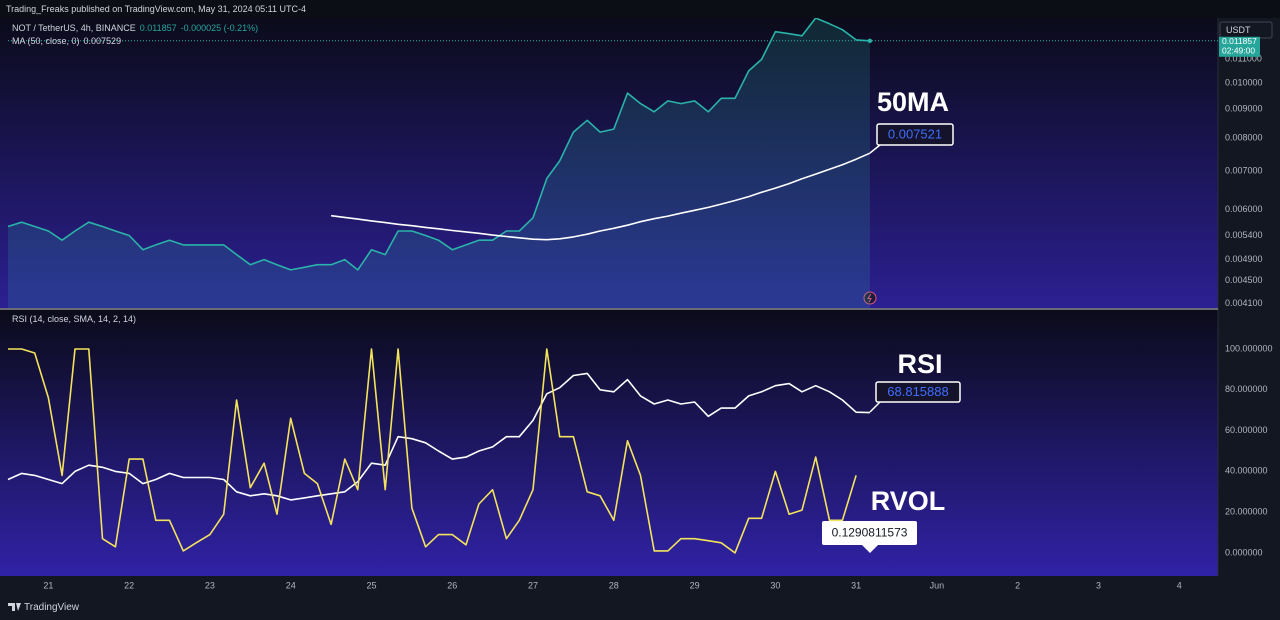  Describe the element at coordinates (1244, 209) in the screenshot. I see `y-tick-label: 0.006000` at that location.